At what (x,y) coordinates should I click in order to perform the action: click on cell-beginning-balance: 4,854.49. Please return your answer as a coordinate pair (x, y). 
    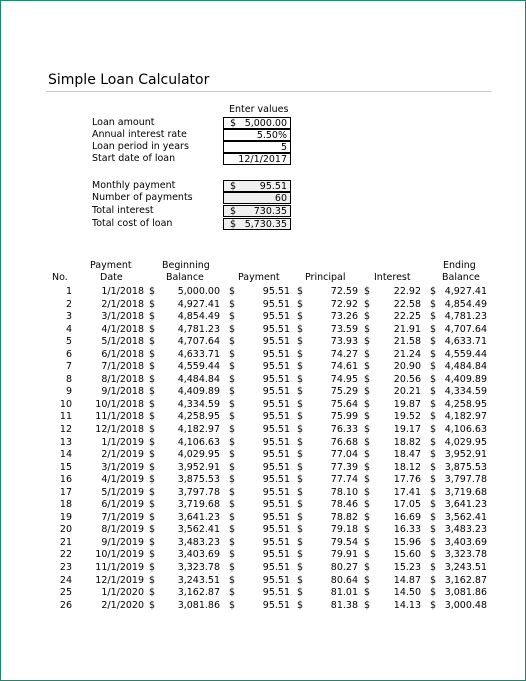
    Looking at the image, I should click on (198, 317).